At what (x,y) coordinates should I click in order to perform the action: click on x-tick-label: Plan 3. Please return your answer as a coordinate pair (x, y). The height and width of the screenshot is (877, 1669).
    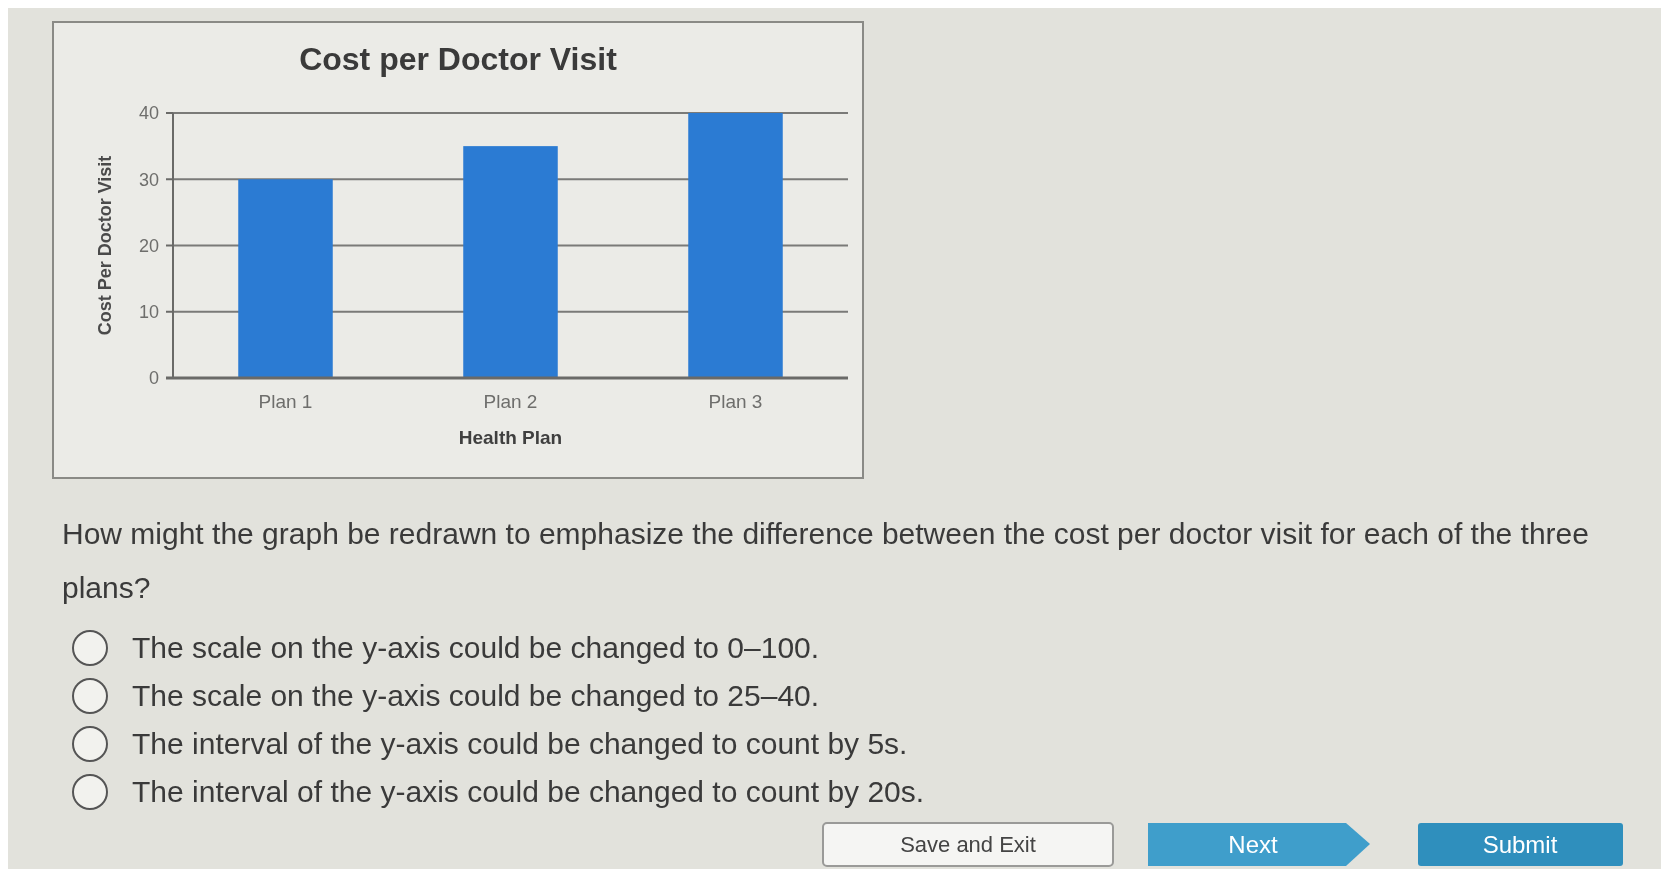
    Looking at the image, I should click on (735, 401).